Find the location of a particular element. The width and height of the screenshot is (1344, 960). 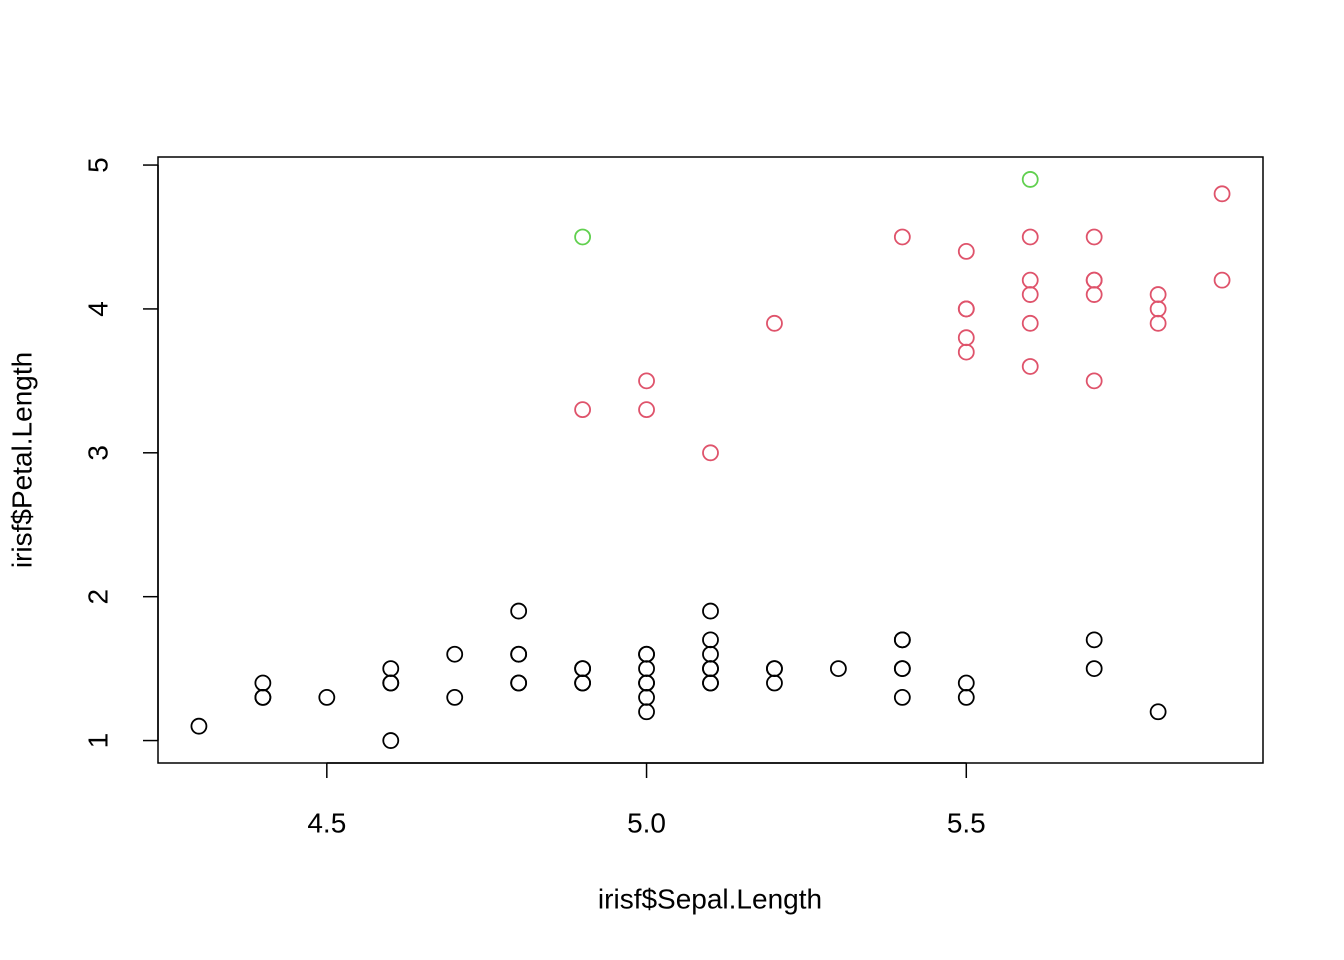

x-tick-label: 5.0 is located at coordinates (646, 822).